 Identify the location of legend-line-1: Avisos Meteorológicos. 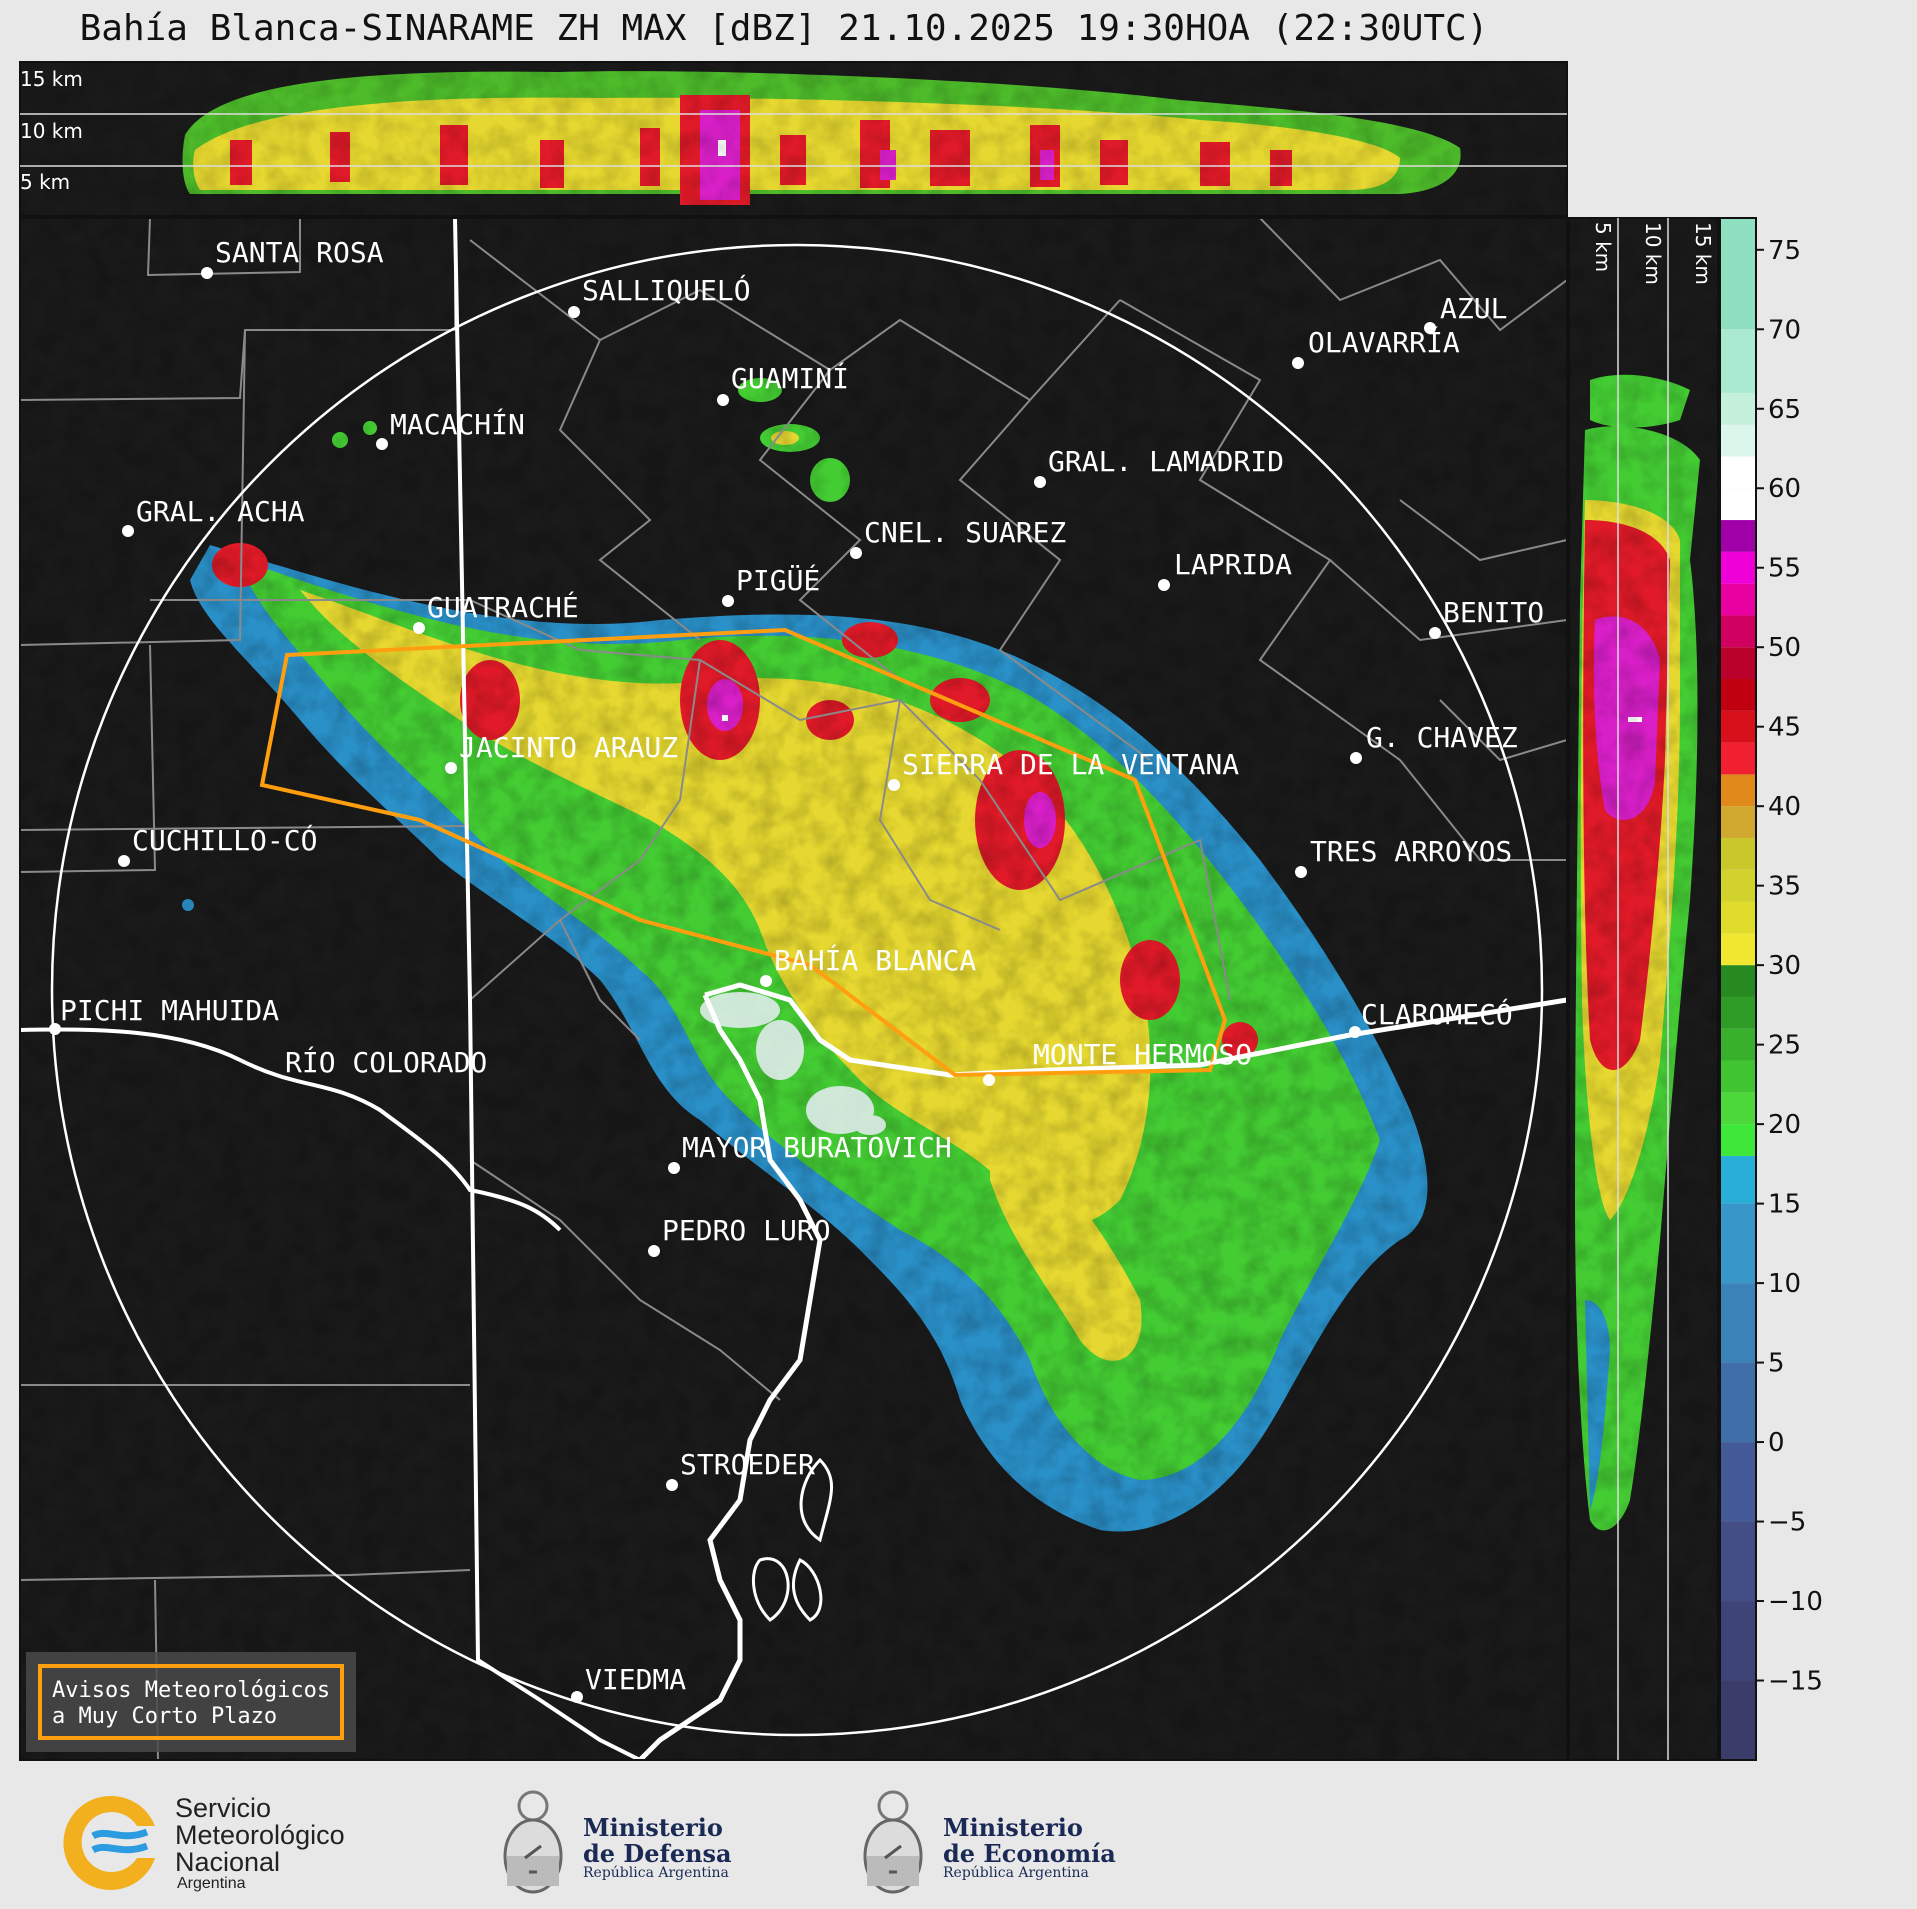
(191, 1690).